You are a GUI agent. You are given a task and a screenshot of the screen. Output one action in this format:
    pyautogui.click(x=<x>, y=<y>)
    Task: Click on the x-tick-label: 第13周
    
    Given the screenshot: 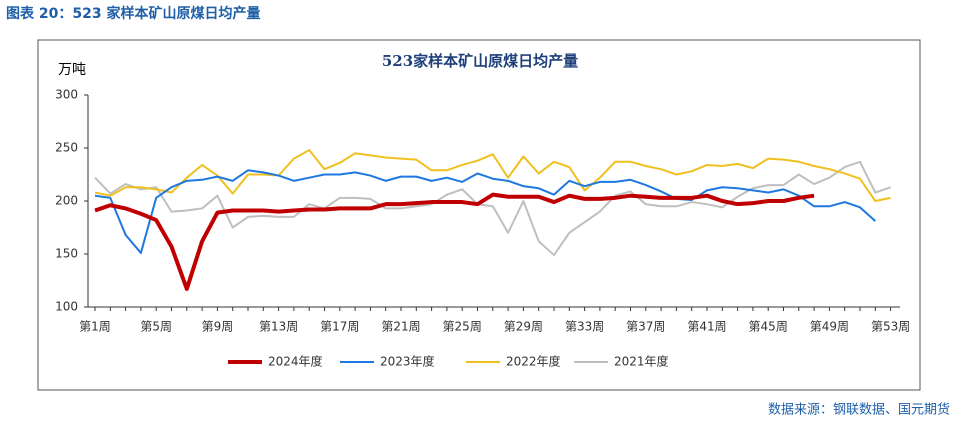 What is the action you would take?
    pyautogui.click(x=278, y=327)
    